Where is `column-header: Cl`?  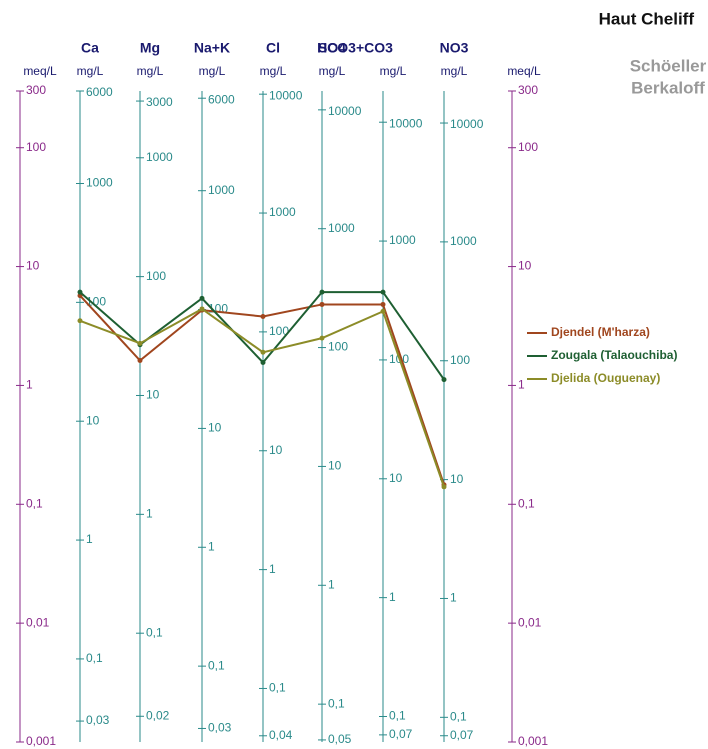
column-header: Cl is located at coordinates (273, 48).